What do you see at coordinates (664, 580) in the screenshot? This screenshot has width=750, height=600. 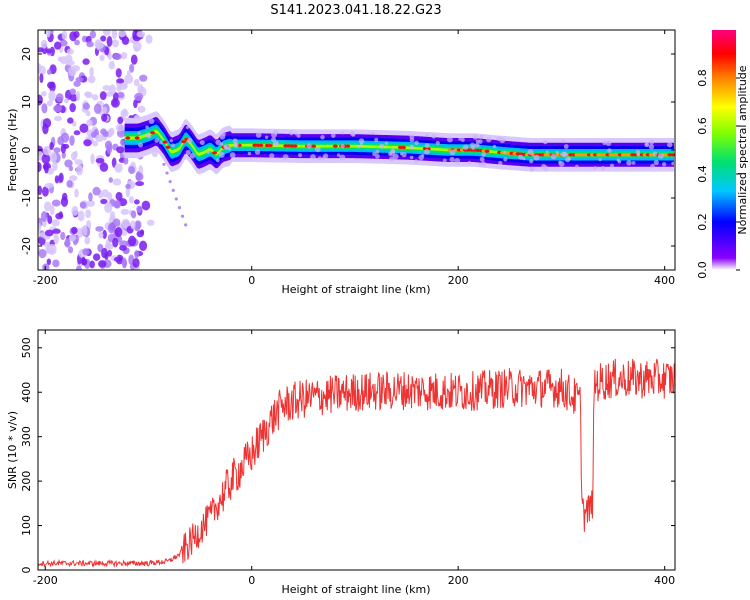 I see `snr-xtick-label: 400` at bounding box center [664, 580].